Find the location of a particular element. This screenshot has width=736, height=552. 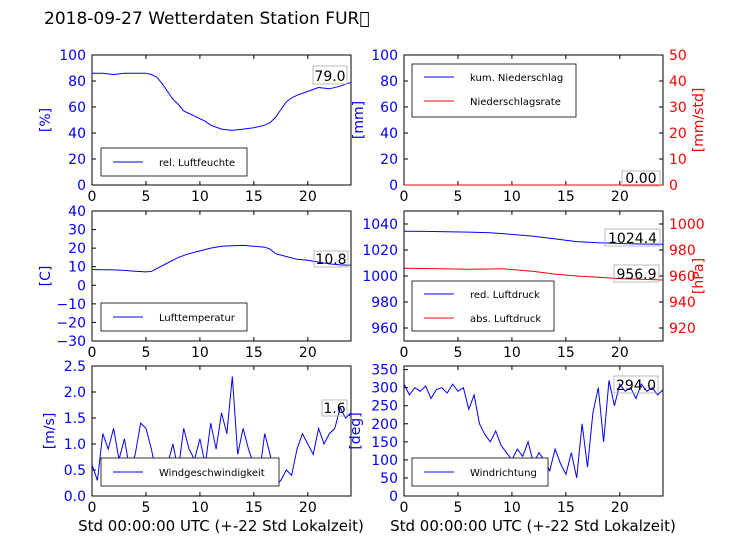

y-tick-label: 1000 is located at coordinates (380, 277).